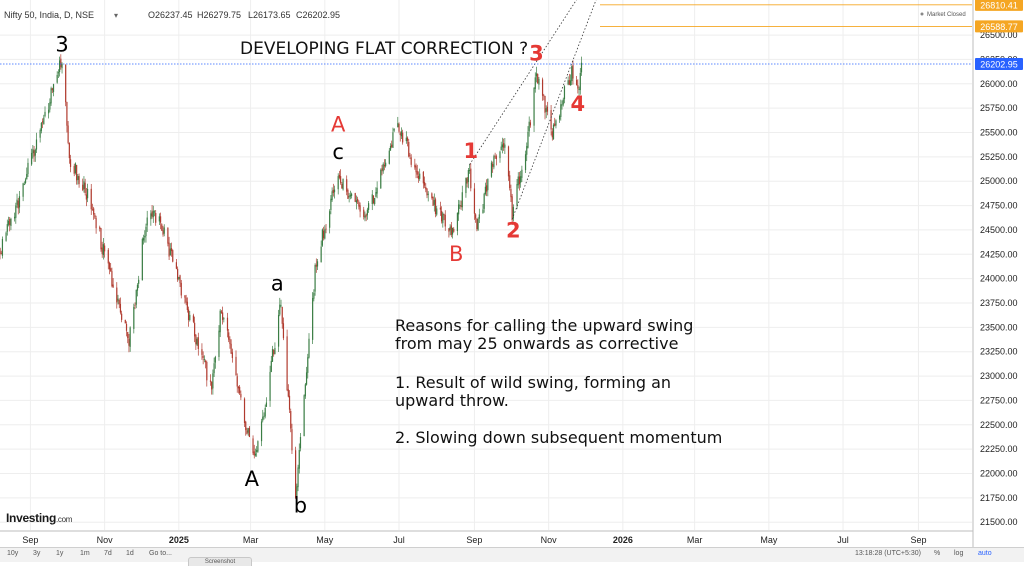  I want to click on market-status: Market Closed, so click(943, 15).